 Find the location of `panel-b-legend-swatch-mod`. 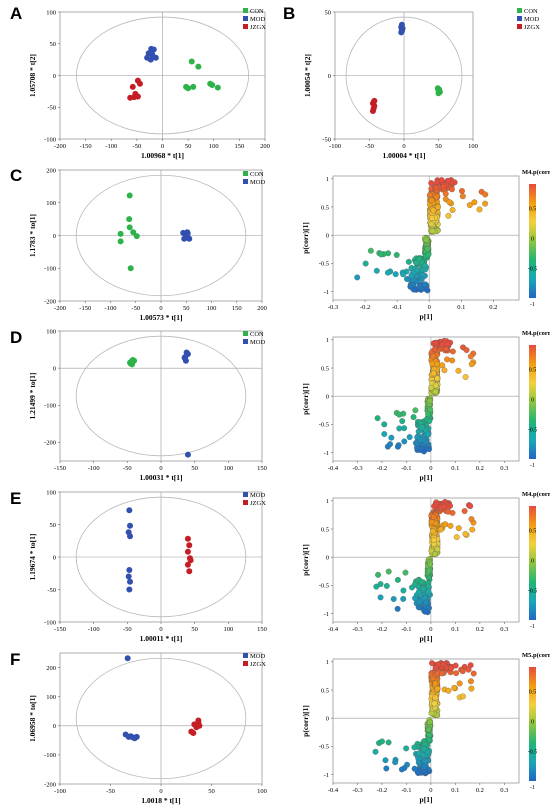

panel-b-legend-swatch-mod is located at coordinates (519, 18).